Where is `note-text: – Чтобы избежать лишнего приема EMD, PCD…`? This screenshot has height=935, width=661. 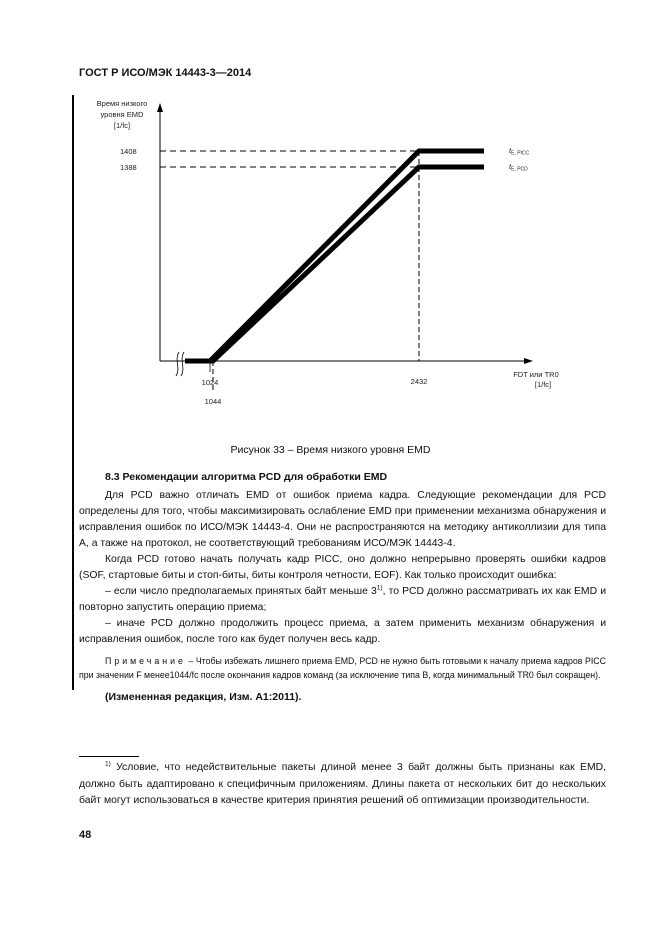 note-text: – Чтобы избежать лишнего приема EMD, PCD… is located at coordinates (342, 668).